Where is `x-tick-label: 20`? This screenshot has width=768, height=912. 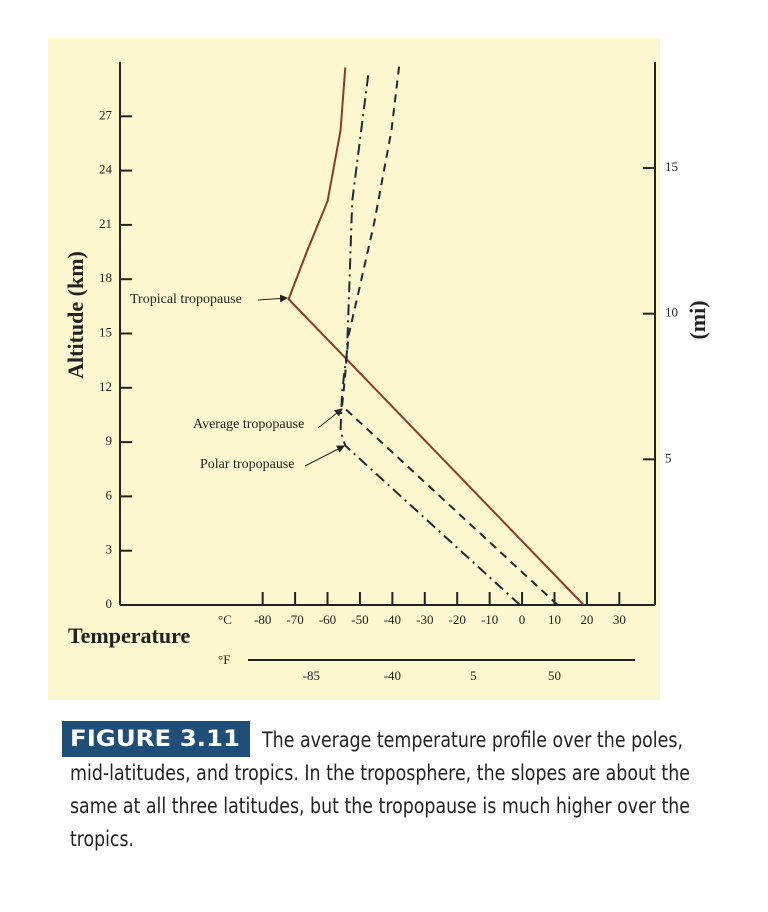 x-tick-label: 20 is located at coordinates (586, 619).